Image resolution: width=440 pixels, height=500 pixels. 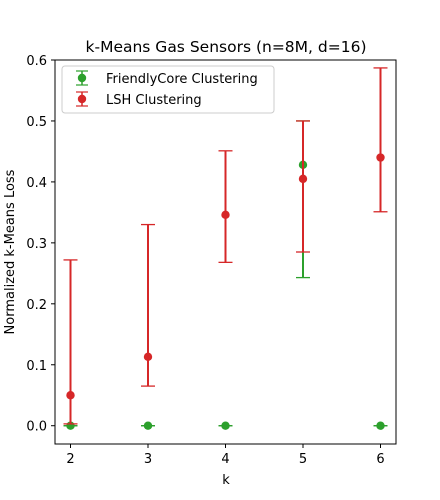 What do you see at coordinates (225, 459) in the screenshot?
I see `x-tick-label: 4` at bounding box center [225, 459].